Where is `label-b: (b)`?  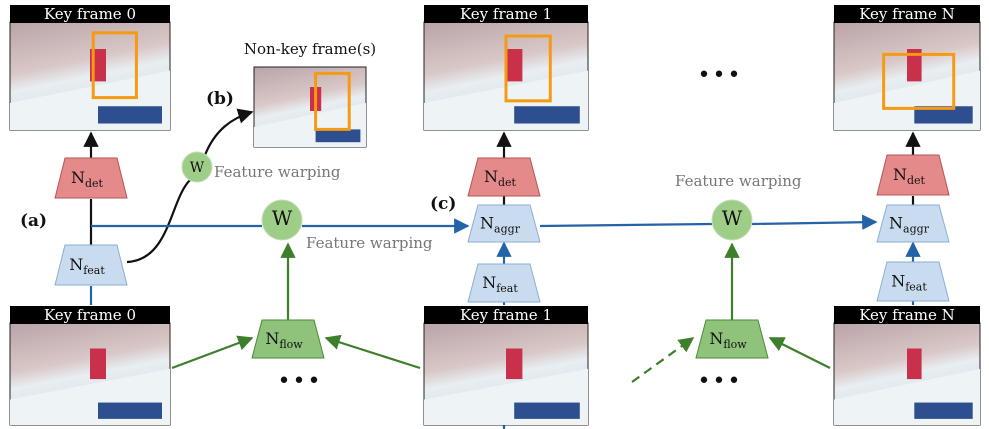
label-b: (b) is located at coordinates (220, 99).